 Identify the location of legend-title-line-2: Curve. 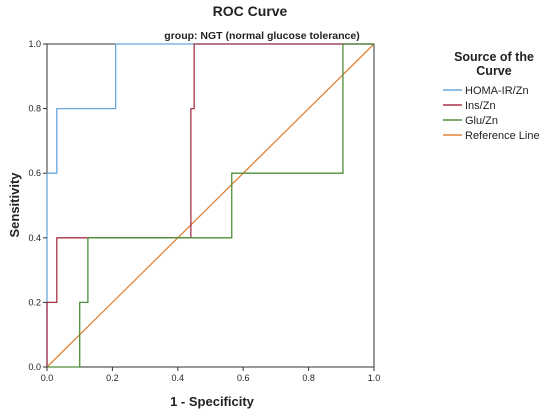
(493, 71).